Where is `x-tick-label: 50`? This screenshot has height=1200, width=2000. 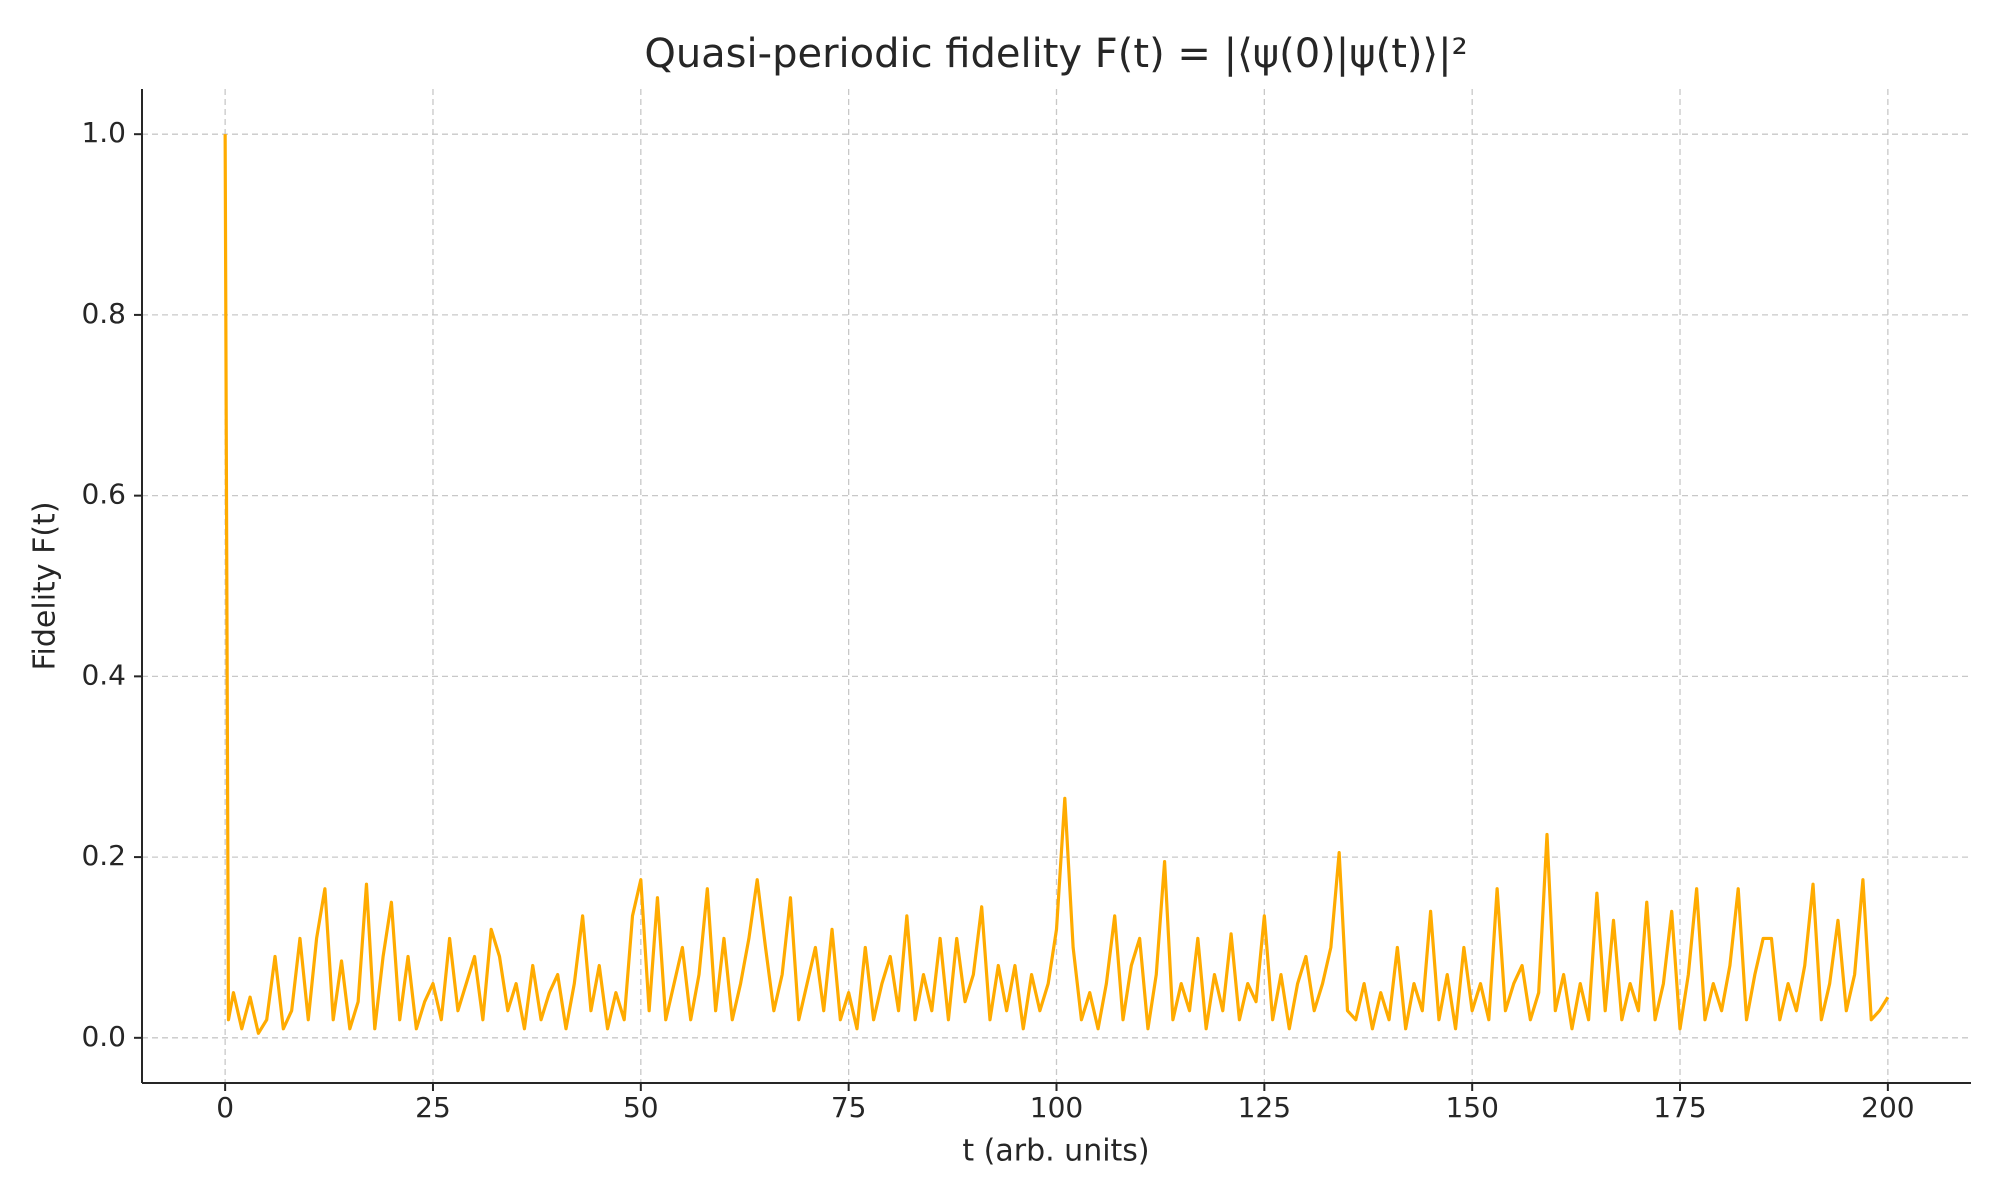 x-tick-label: 50 is located at coordinates (641, 1107).